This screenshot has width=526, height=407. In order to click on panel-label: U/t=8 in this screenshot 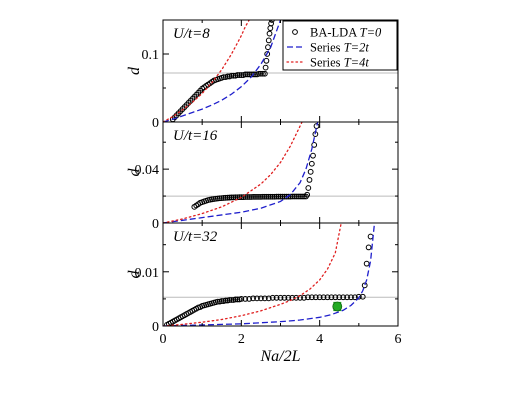, I will do `click(191, 34)`.